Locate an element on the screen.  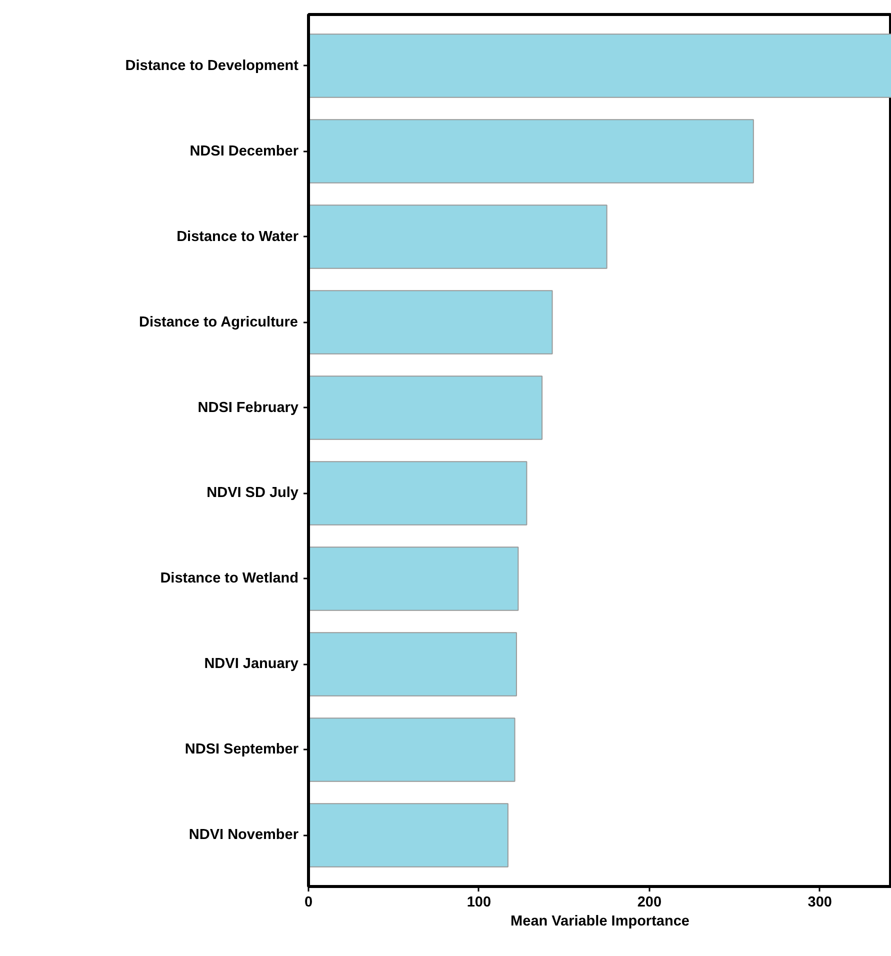
y-tick-label: NDSI December is located at coordinates (244, 151).